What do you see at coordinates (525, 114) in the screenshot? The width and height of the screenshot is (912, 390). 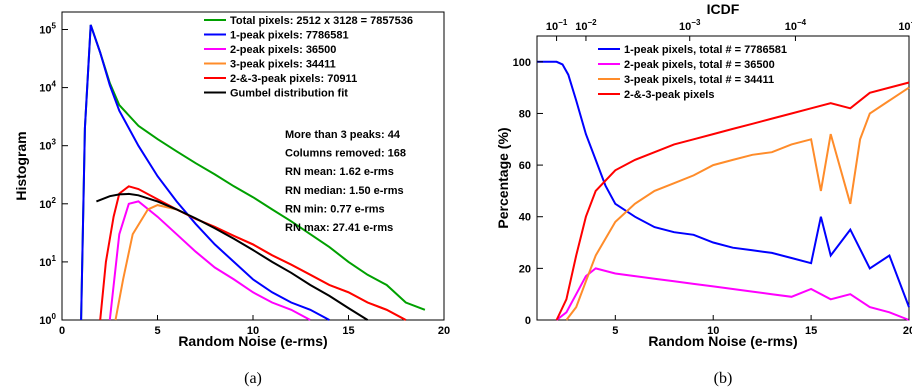 I see `chart-b-ytick-label: 80` at bounding box center [525, 114].